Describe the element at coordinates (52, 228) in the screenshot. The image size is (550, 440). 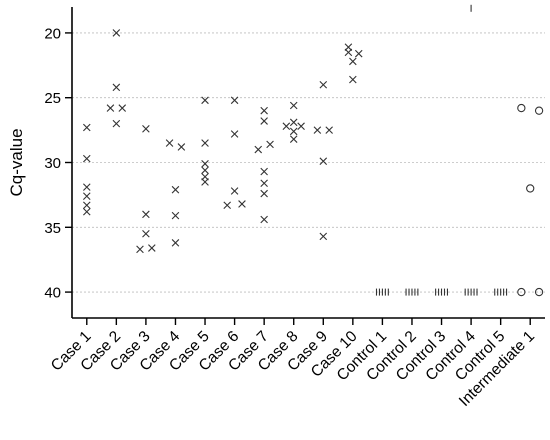
I see `y-tick-label: 35` at that location.